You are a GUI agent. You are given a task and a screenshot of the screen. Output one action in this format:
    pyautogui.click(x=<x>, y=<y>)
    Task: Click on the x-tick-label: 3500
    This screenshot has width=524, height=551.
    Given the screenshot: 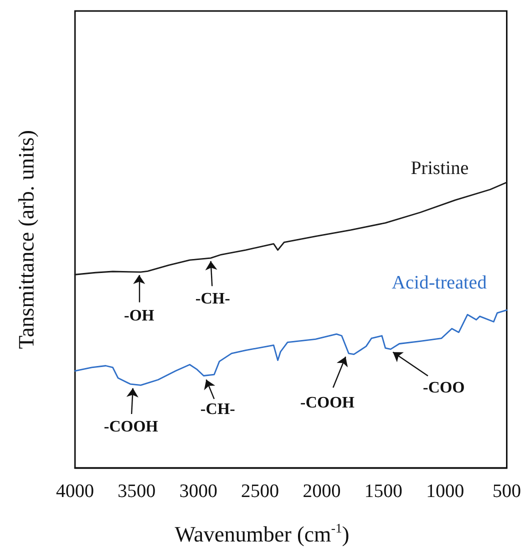 What is the action you would take?
    pyautogui.click(x=137, y=491)
    